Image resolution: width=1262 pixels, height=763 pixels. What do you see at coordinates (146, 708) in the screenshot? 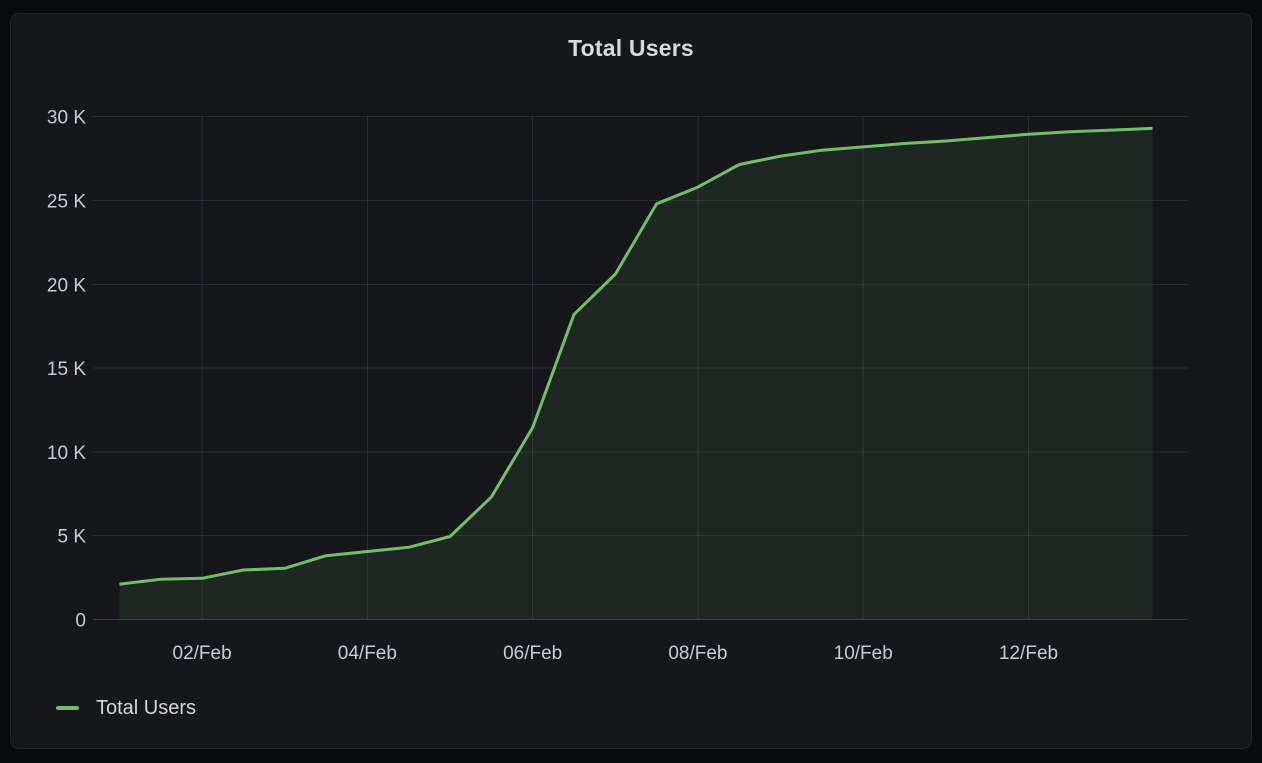
I see `legend-item-total-users: Total Users` at bounding box center [146, 708].